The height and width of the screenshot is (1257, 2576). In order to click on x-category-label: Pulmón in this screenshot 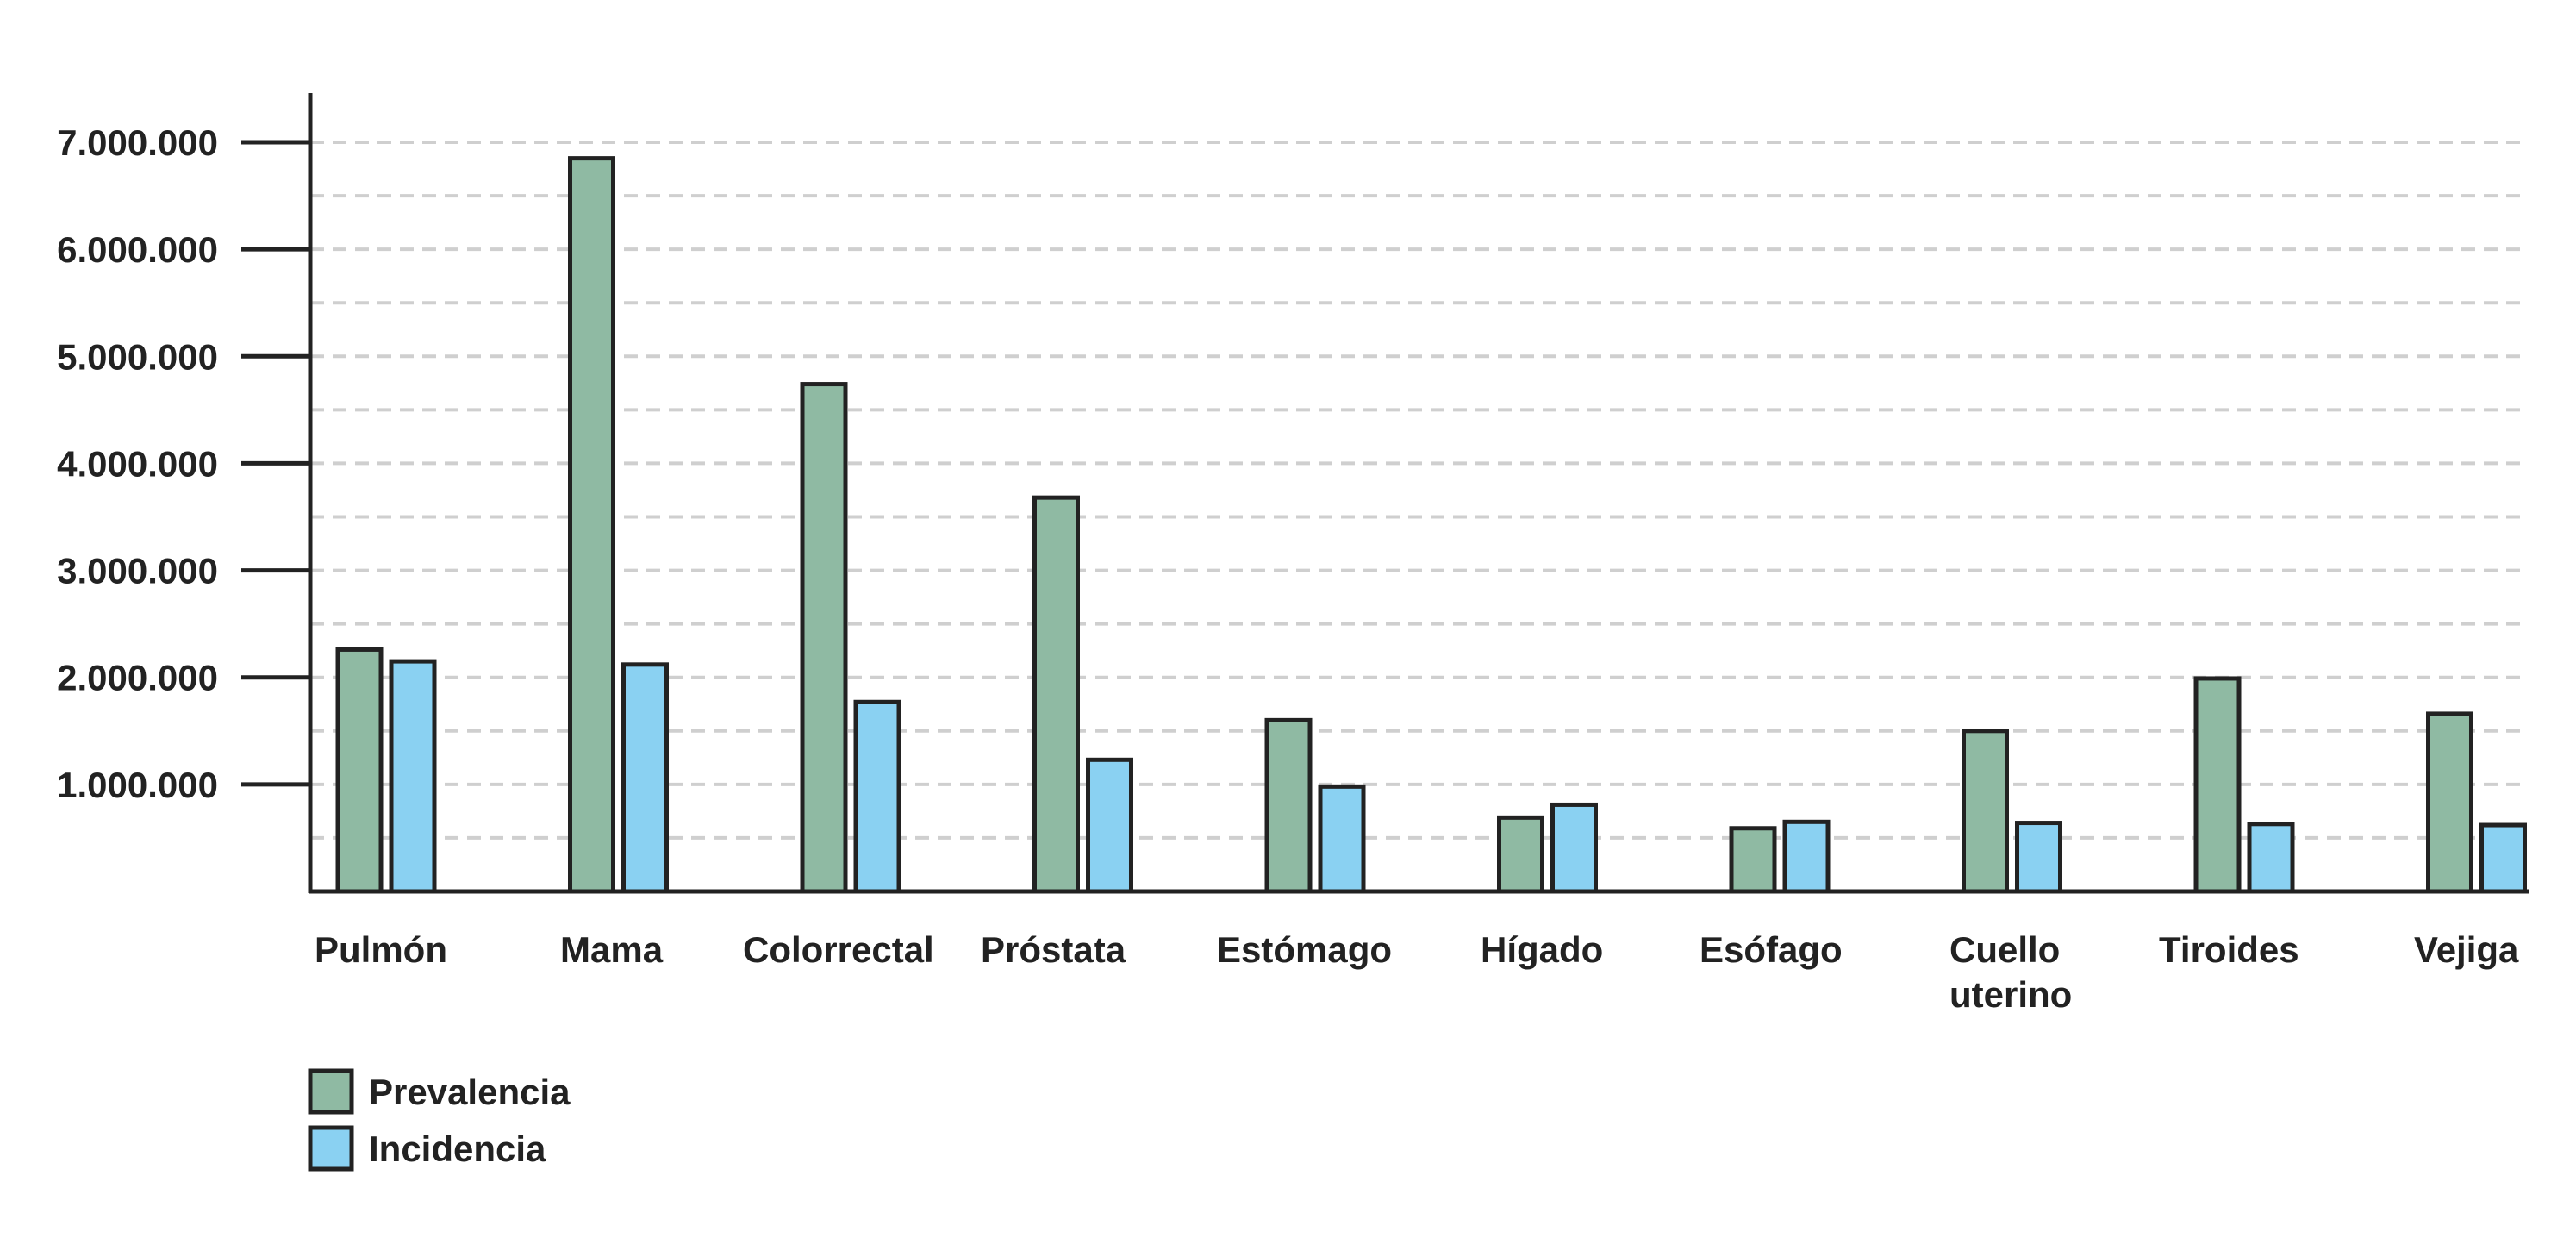, I will do `click(381, 949)`.